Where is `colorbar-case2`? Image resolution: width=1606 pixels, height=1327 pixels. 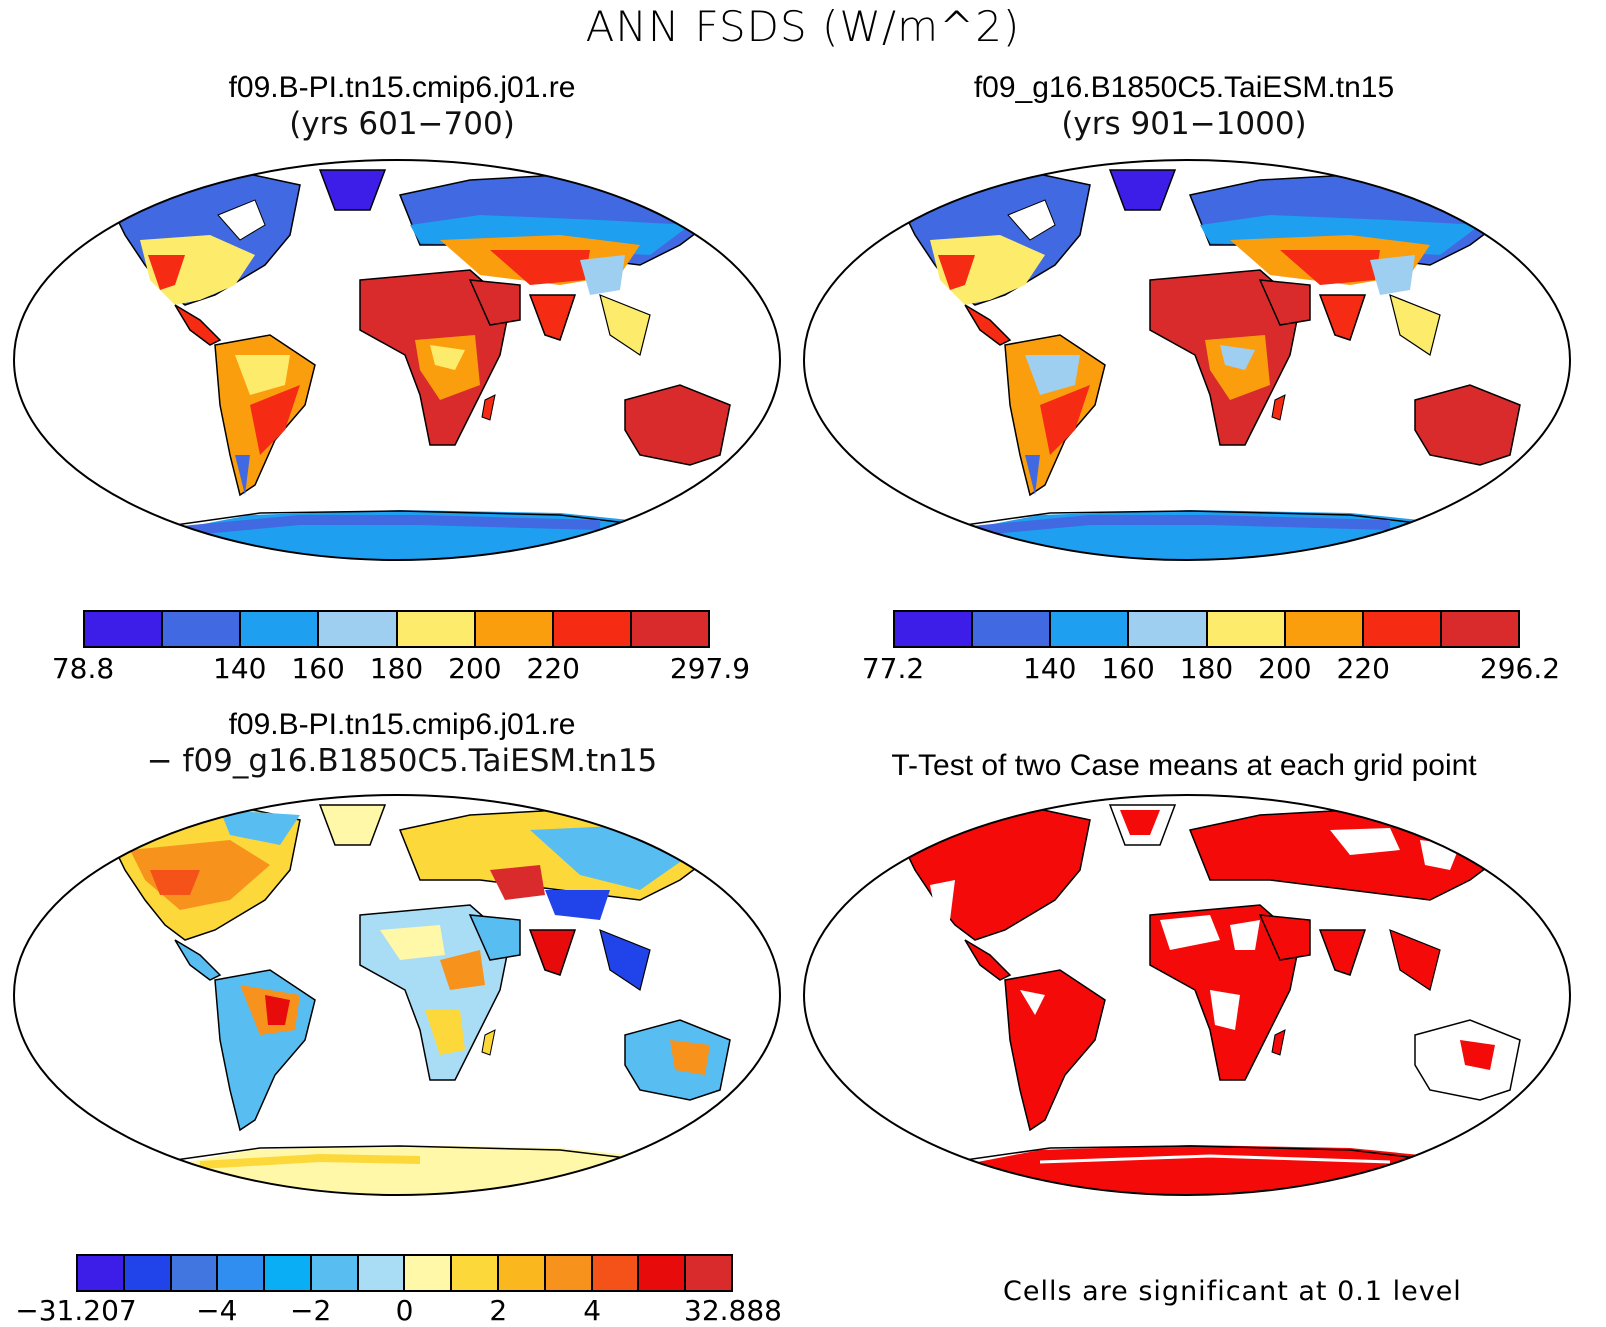 colorbar-case2 is located at coordinates (1206, 629).